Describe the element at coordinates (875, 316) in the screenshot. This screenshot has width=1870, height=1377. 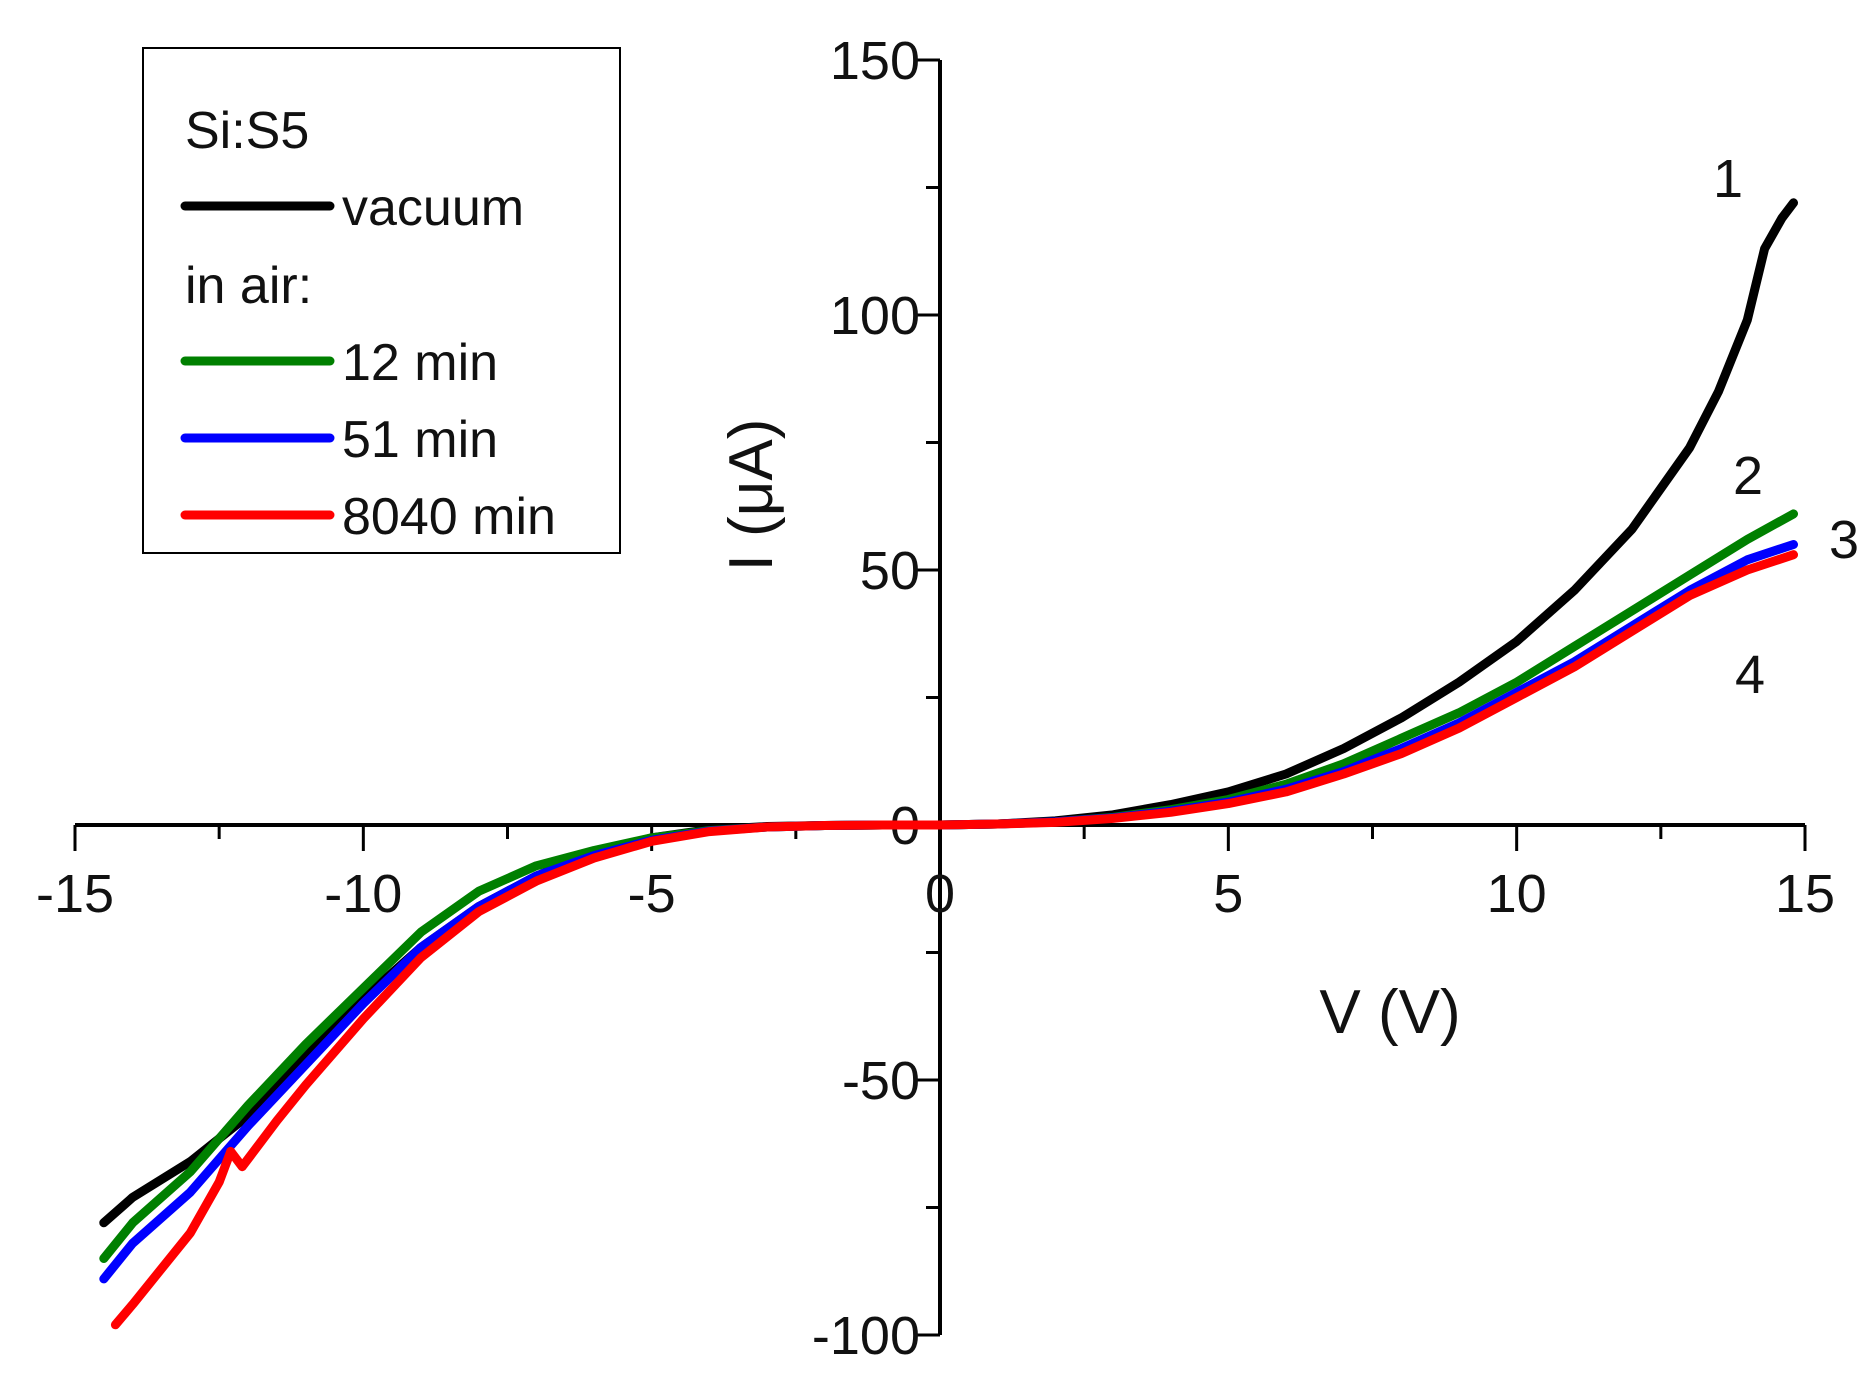
I see `y-tick-label: 100` at that location.